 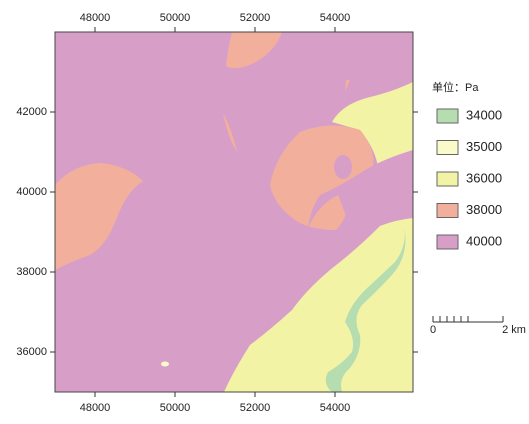 I want to click on legend-title: 单位：Pa, so click(x=455, y=87).